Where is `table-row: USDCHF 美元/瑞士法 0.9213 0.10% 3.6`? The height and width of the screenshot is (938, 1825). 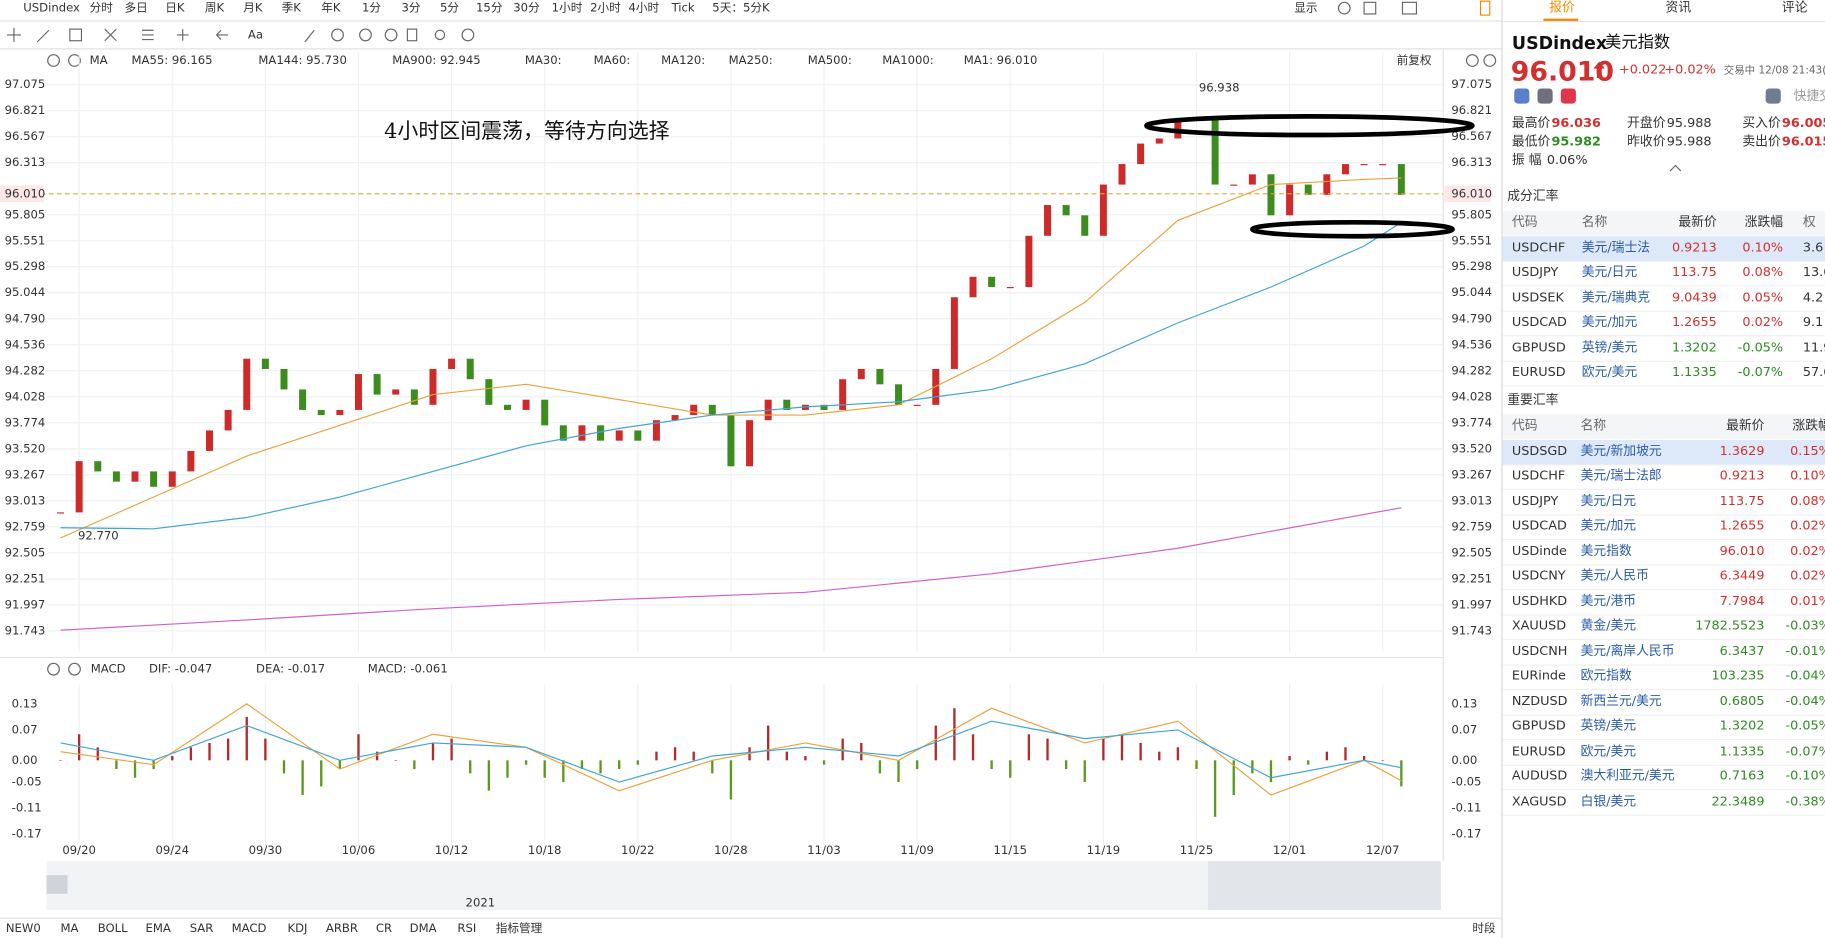 table-row: USDCHF 美元/瑞士法 0.9213 0.10% 3.6 is located at coordinates (1663, 248).